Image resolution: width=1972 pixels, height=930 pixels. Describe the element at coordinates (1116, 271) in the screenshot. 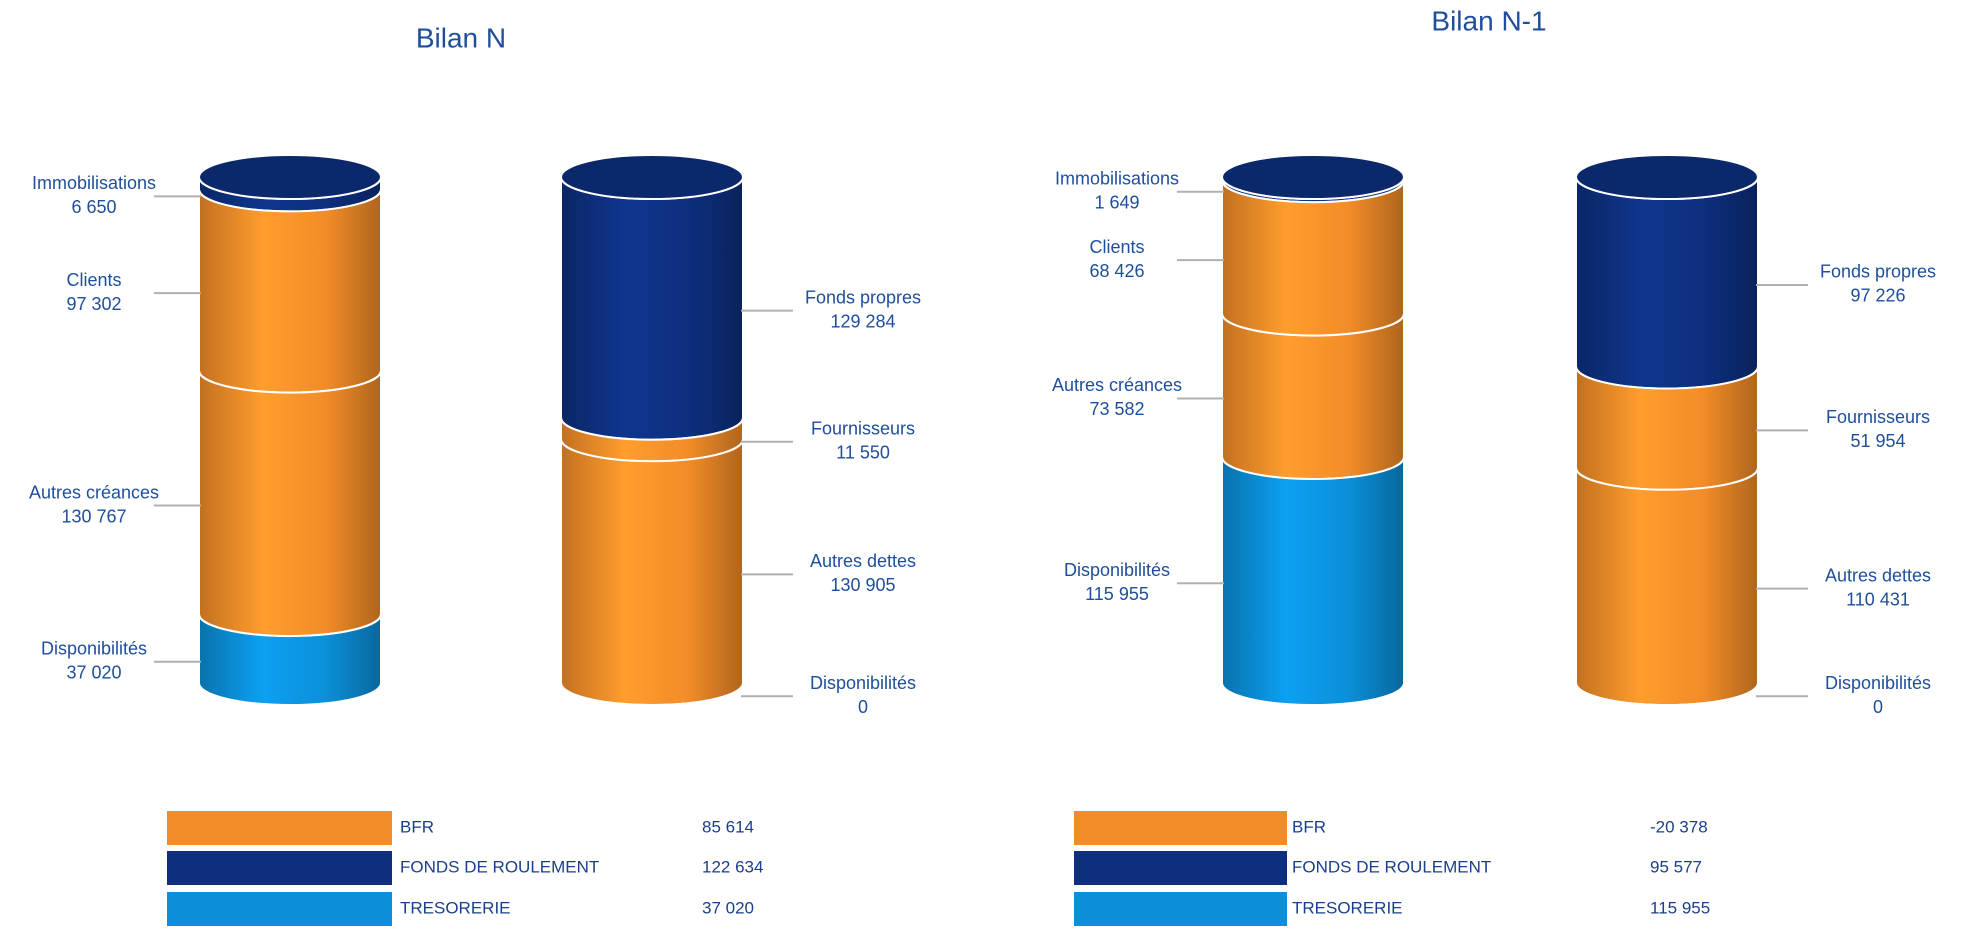

I see `segment-value: 68 426` at that location.